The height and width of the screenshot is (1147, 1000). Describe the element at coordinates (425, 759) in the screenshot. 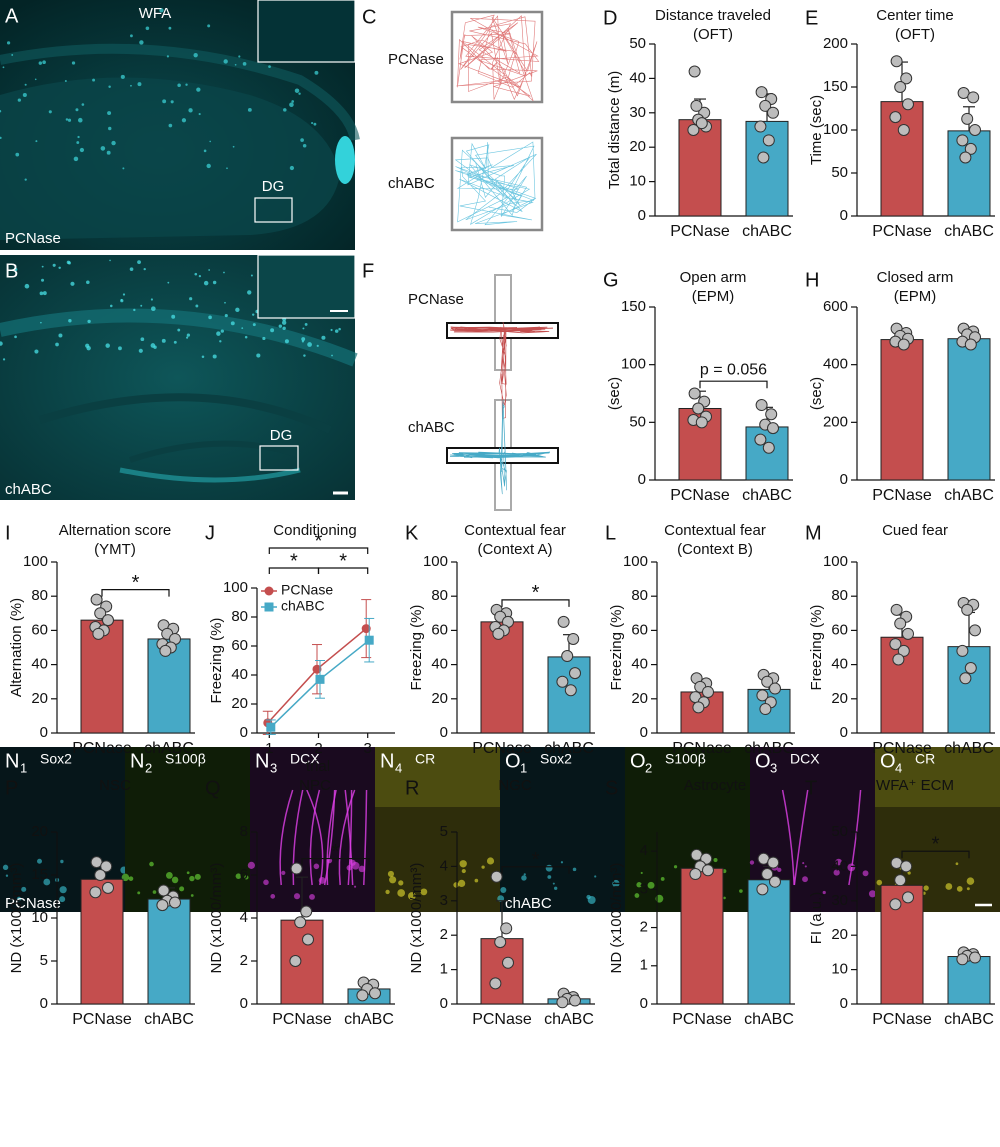

I see `tile-marker: CR` at that location.